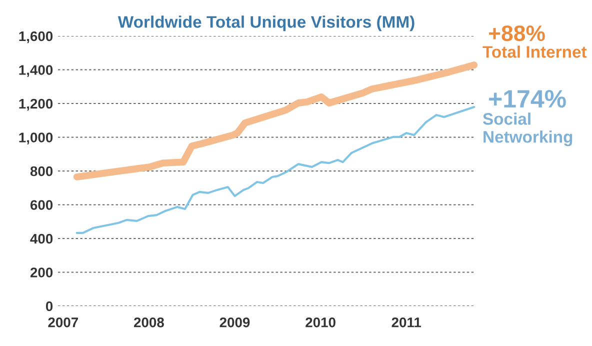  I want to click on x-tick-label: 2009, so click(235, 322).